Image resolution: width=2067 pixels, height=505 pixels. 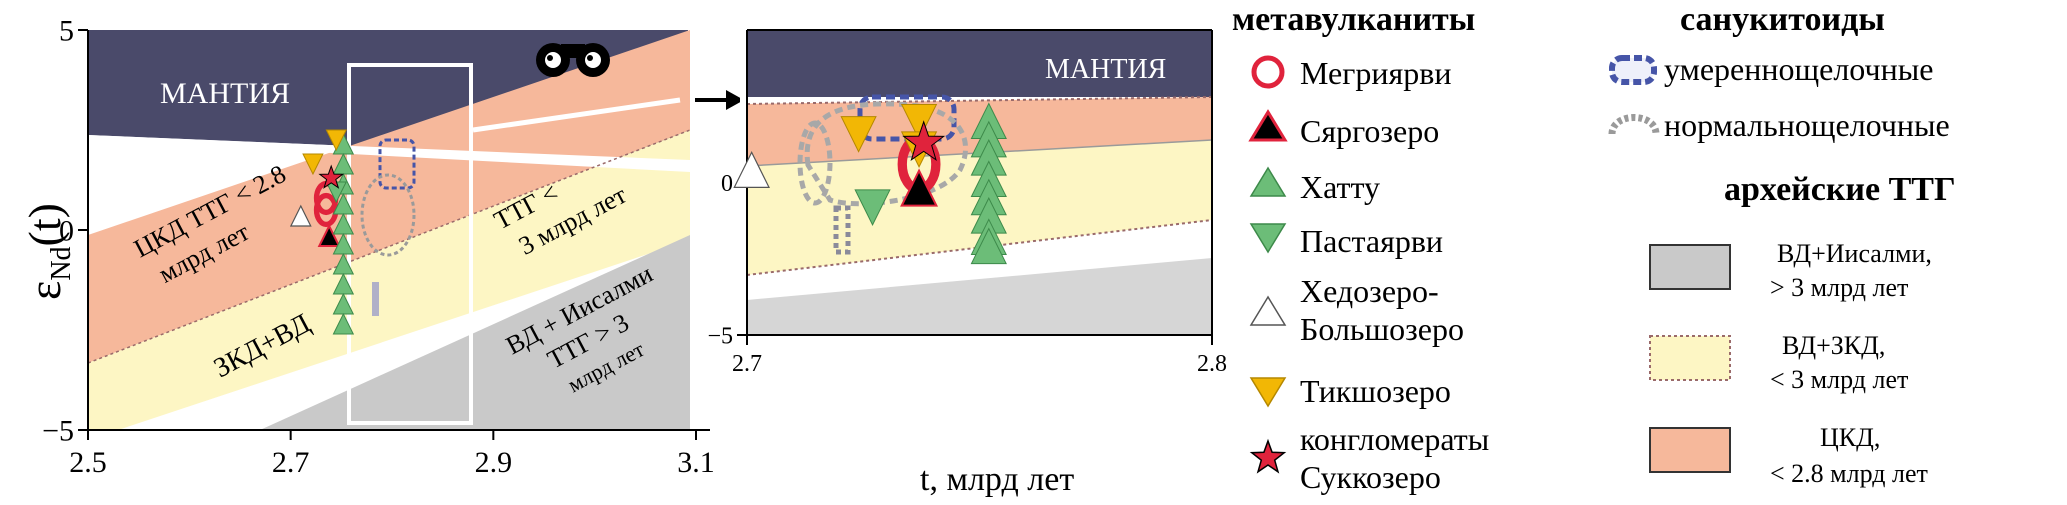 What do you see at coordinates (1212, 364) in the screenshot?
I see `x-tick-label: 2.8` at bounding box center [1212, 364].